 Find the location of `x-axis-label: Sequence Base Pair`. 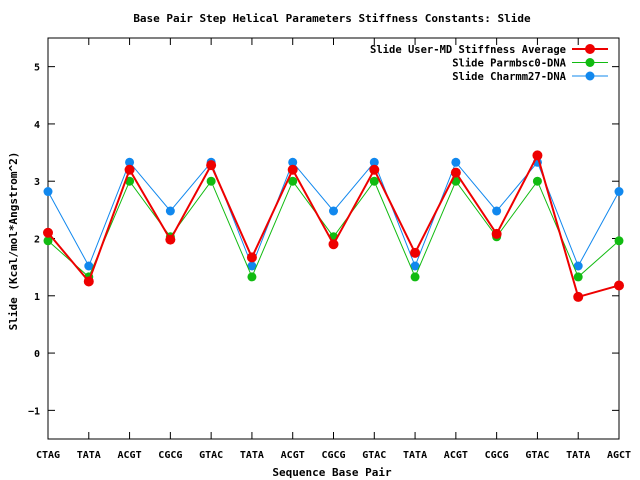

x-axis-label: Sequence Base Pair is located at coordinates (332, 472).